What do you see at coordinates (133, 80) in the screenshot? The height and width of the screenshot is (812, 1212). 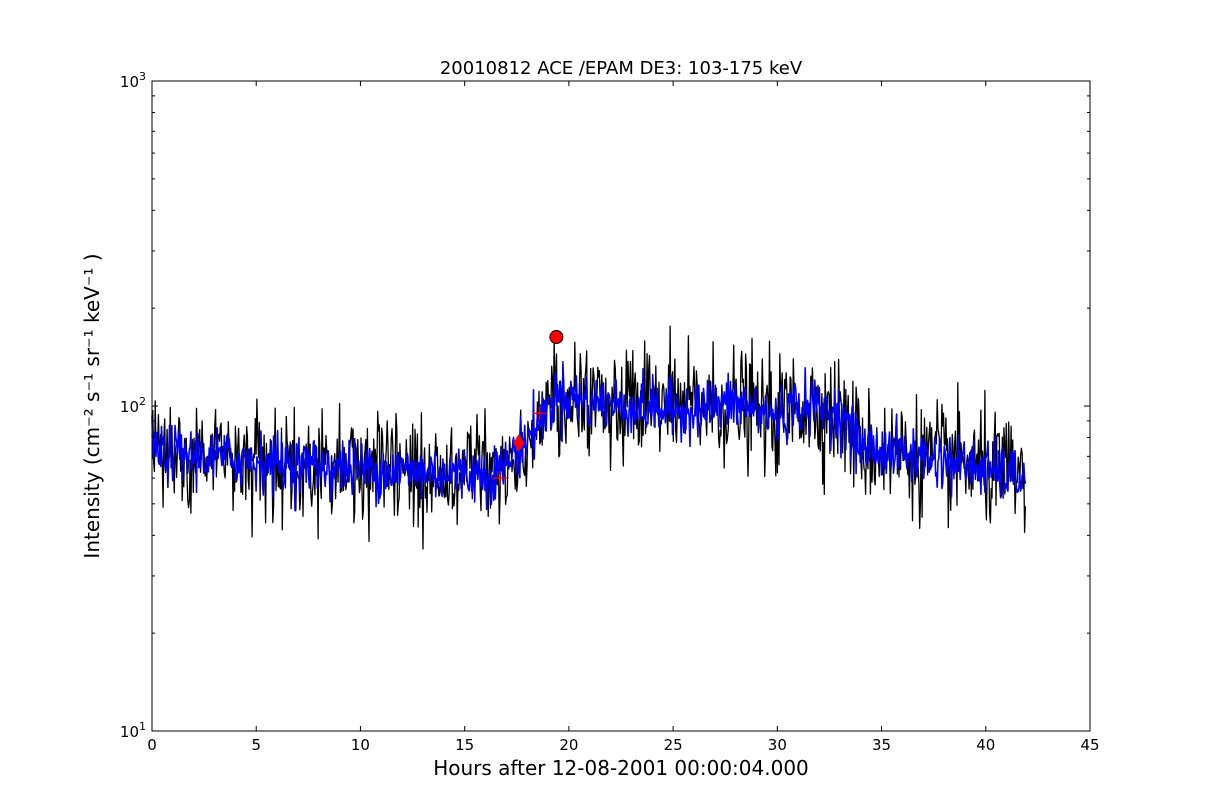 I see `y-tick-label: 10³` at bounding box center [133, 80].